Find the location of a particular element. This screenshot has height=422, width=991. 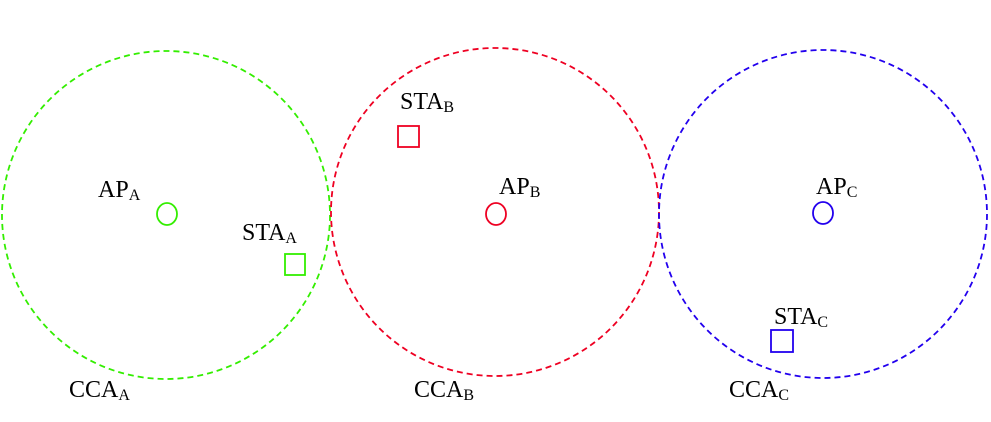

sta-label-c: STAC is located at coordinates (801, 317).